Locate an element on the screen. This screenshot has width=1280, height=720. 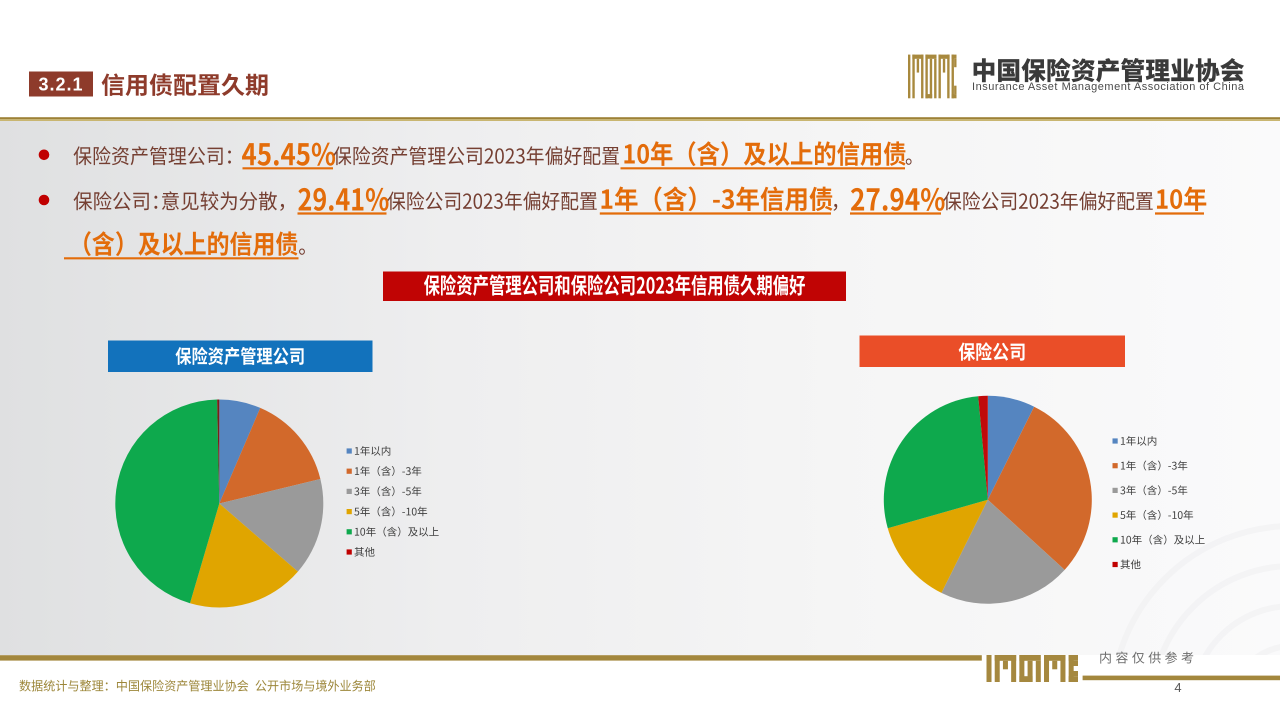
svg-text: 3.2.1 is located at coordinates (60, 85).